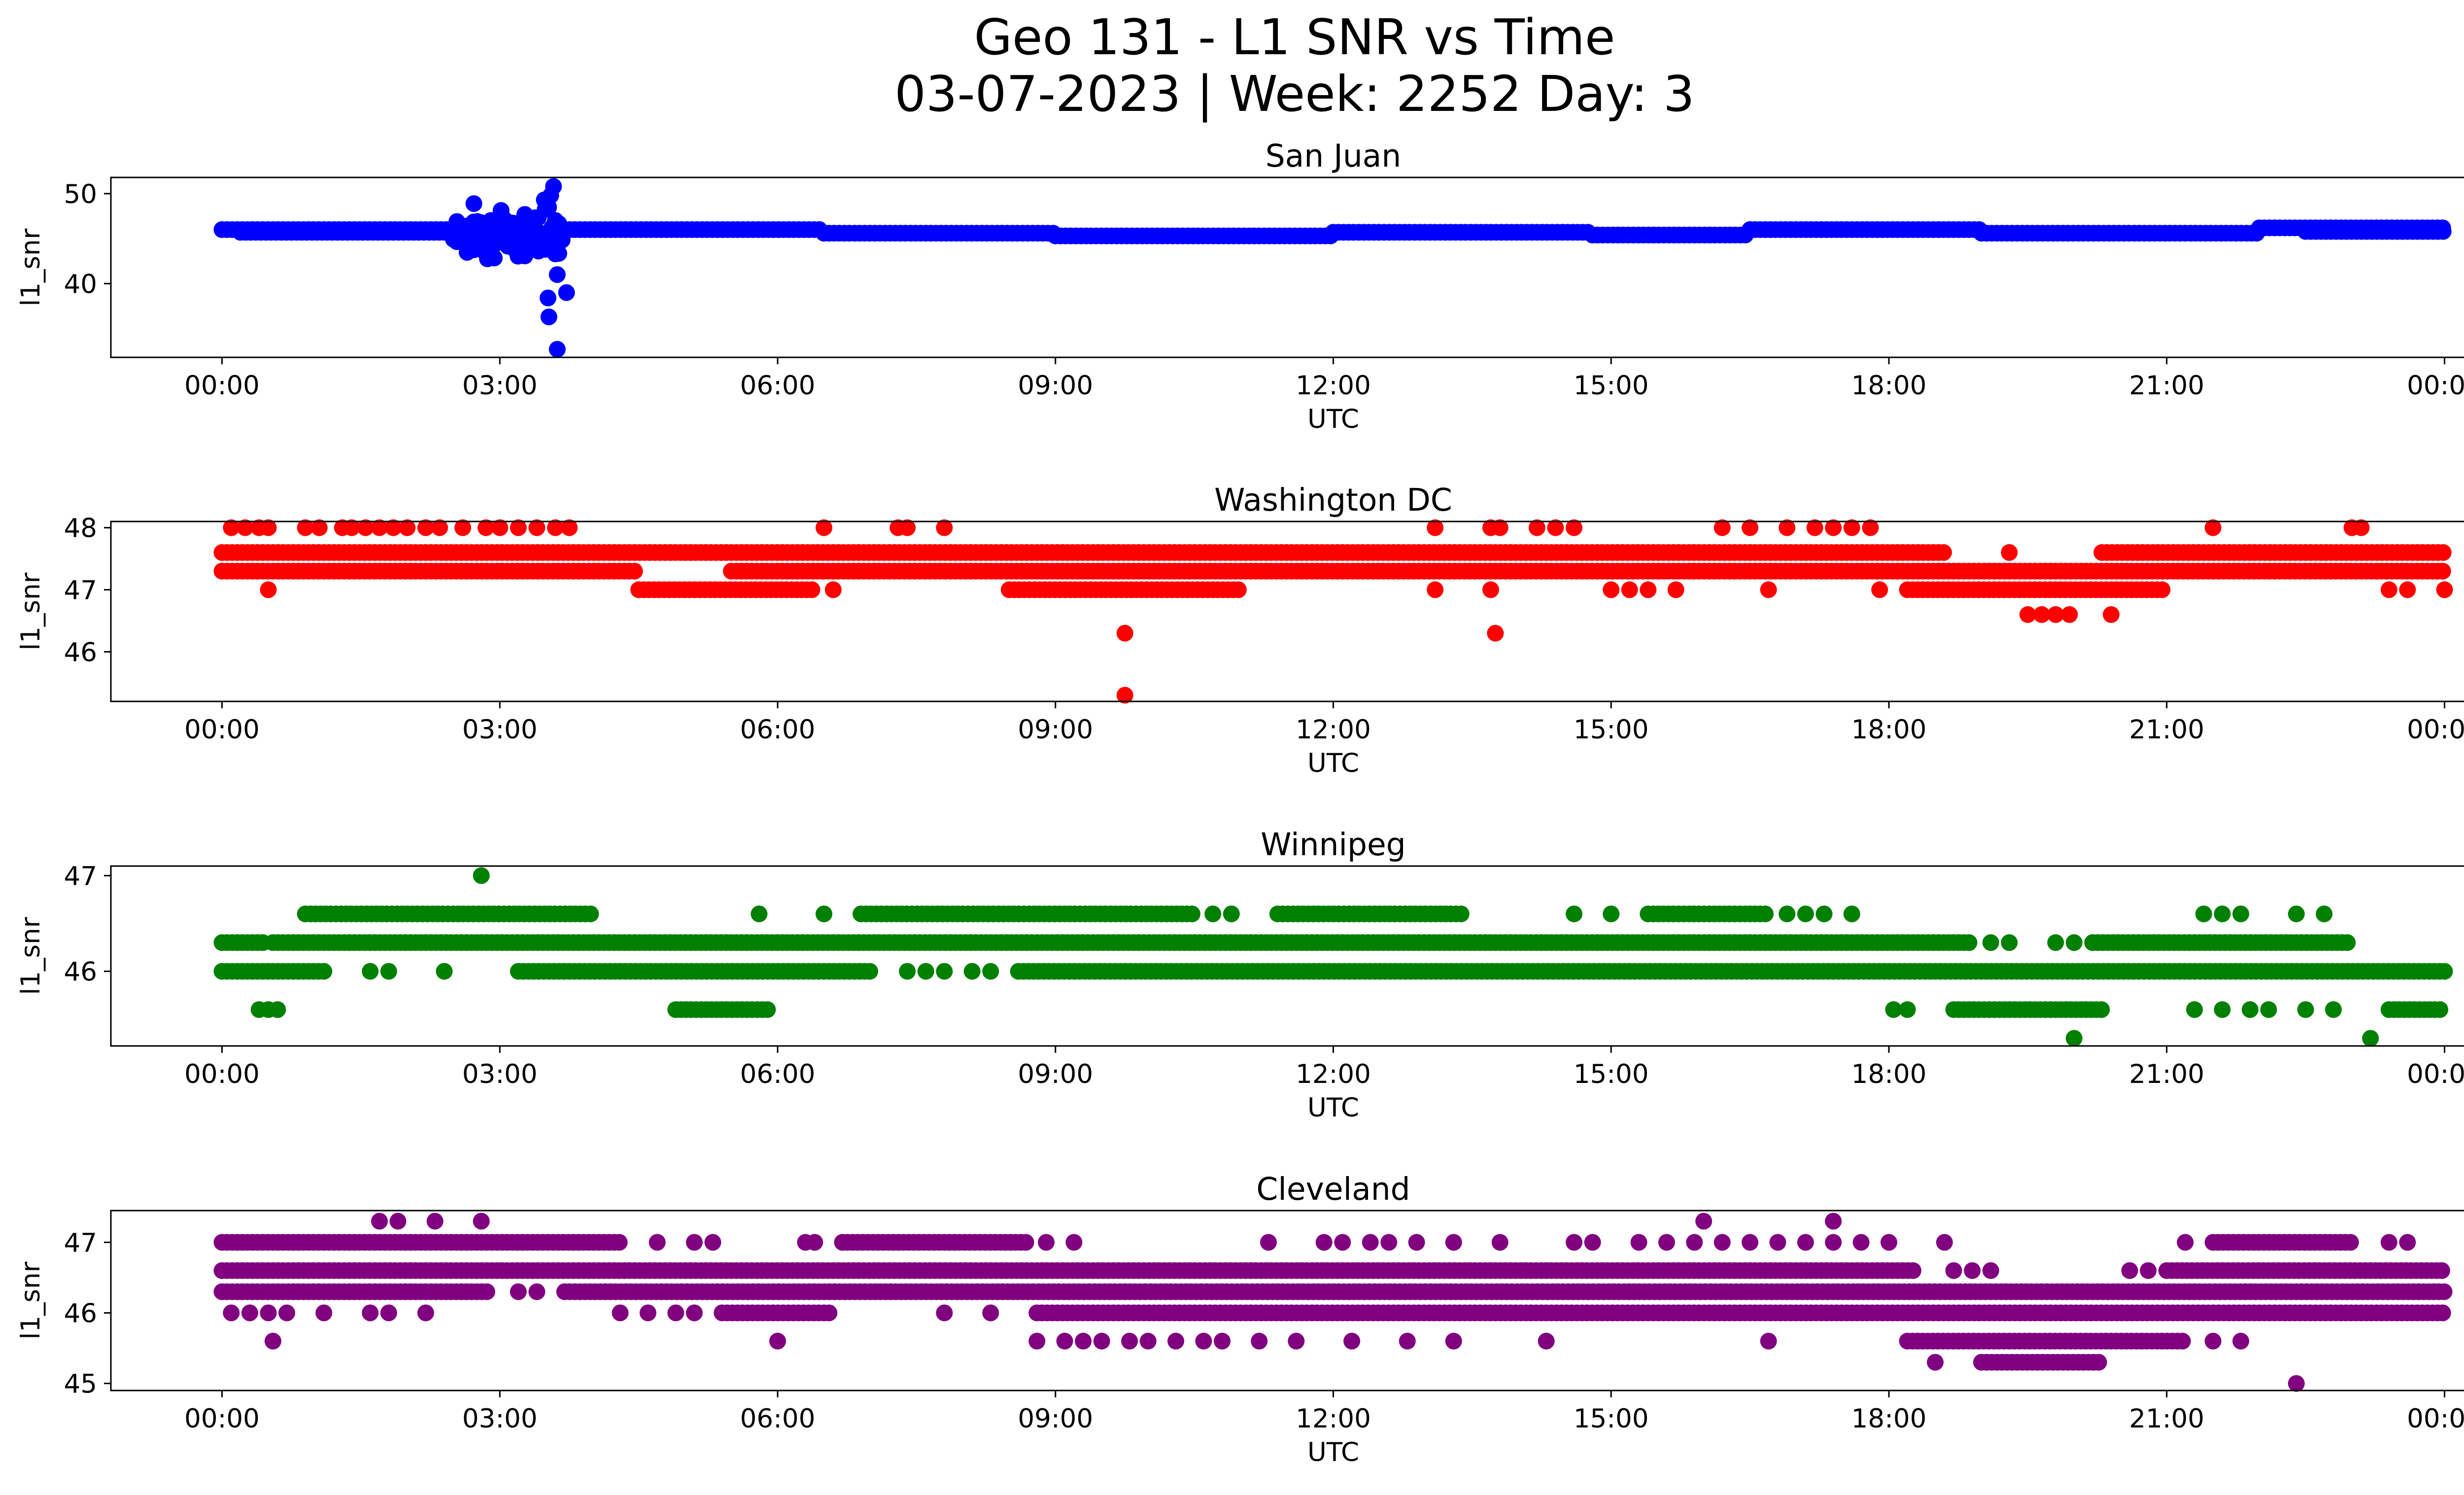  What do you see at coordinates (80, 194) in the screenshot?
I see `y-tick-label: 50` at bounding box center [80, 194].